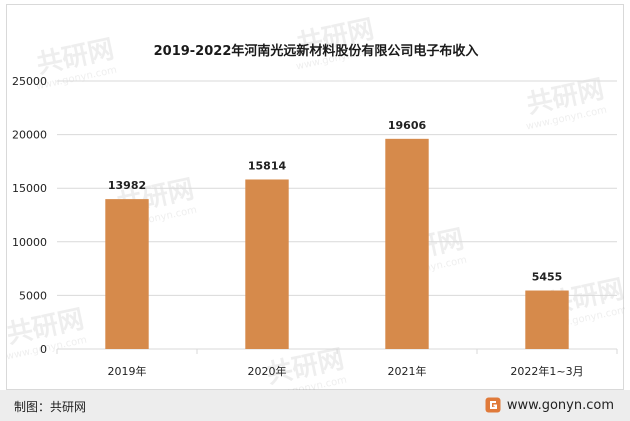  I want to click on y-tick-label: 25000, so click(29, 81).